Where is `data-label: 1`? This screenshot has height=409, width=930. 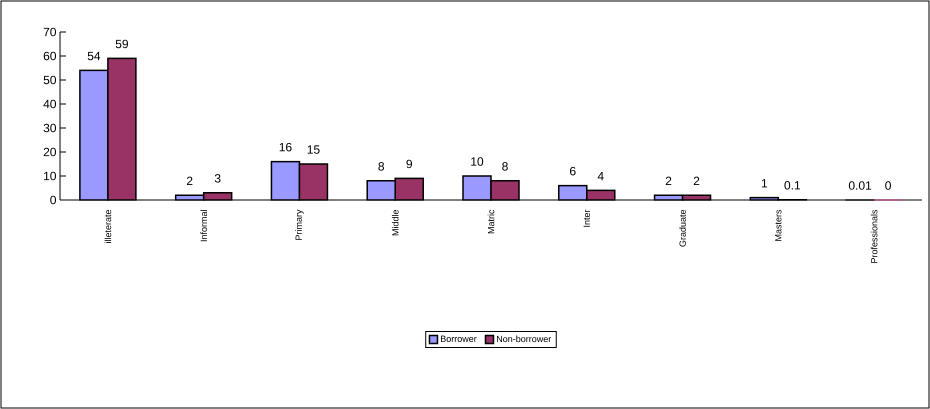 data-label: 1 is located at coordinates (765, 183).